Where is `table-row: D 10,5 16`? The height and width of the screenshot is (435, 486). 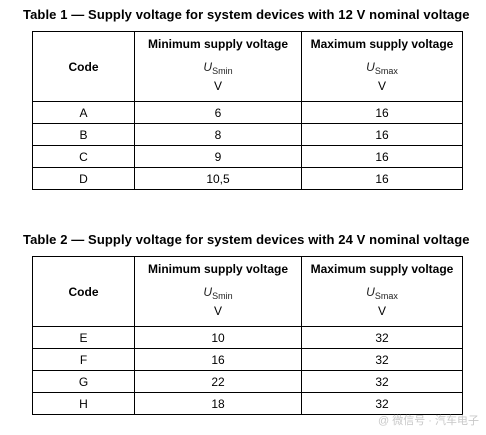
table-row: D 10,5 16 is located at coordinates (247, 178).